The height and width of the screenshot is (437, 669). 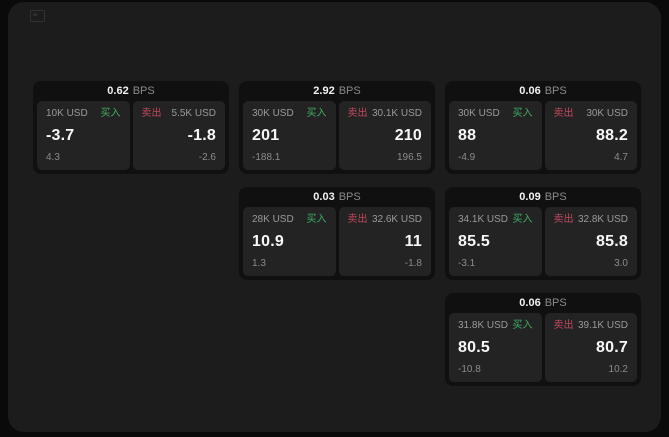 What do you see at coordinates (266, 135) in the screenshot?
I see `buy-quote-value: 201` at bounding box center [266, 135].